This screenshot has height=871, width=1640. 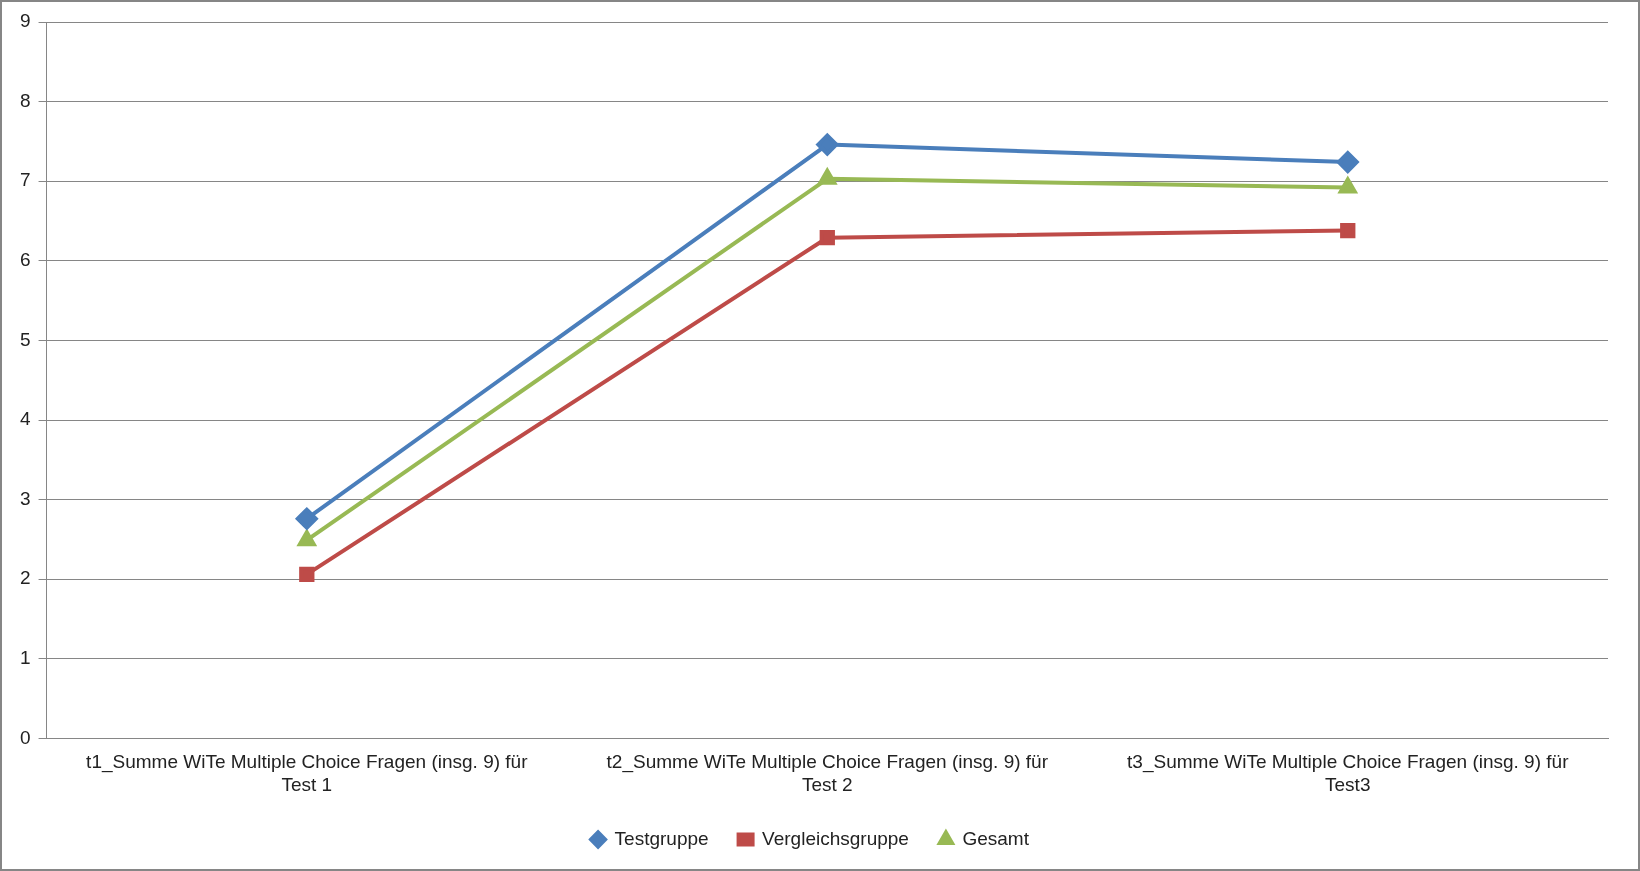 What do you see at coordinates (25, 260) in the screenshot?
I see `y-tick-label: 6` at bounding box center [25, 260].